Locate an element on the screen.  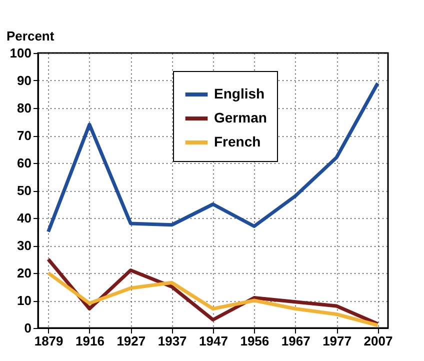
y-tick-label: 10 is located at coordinates (24, 300).